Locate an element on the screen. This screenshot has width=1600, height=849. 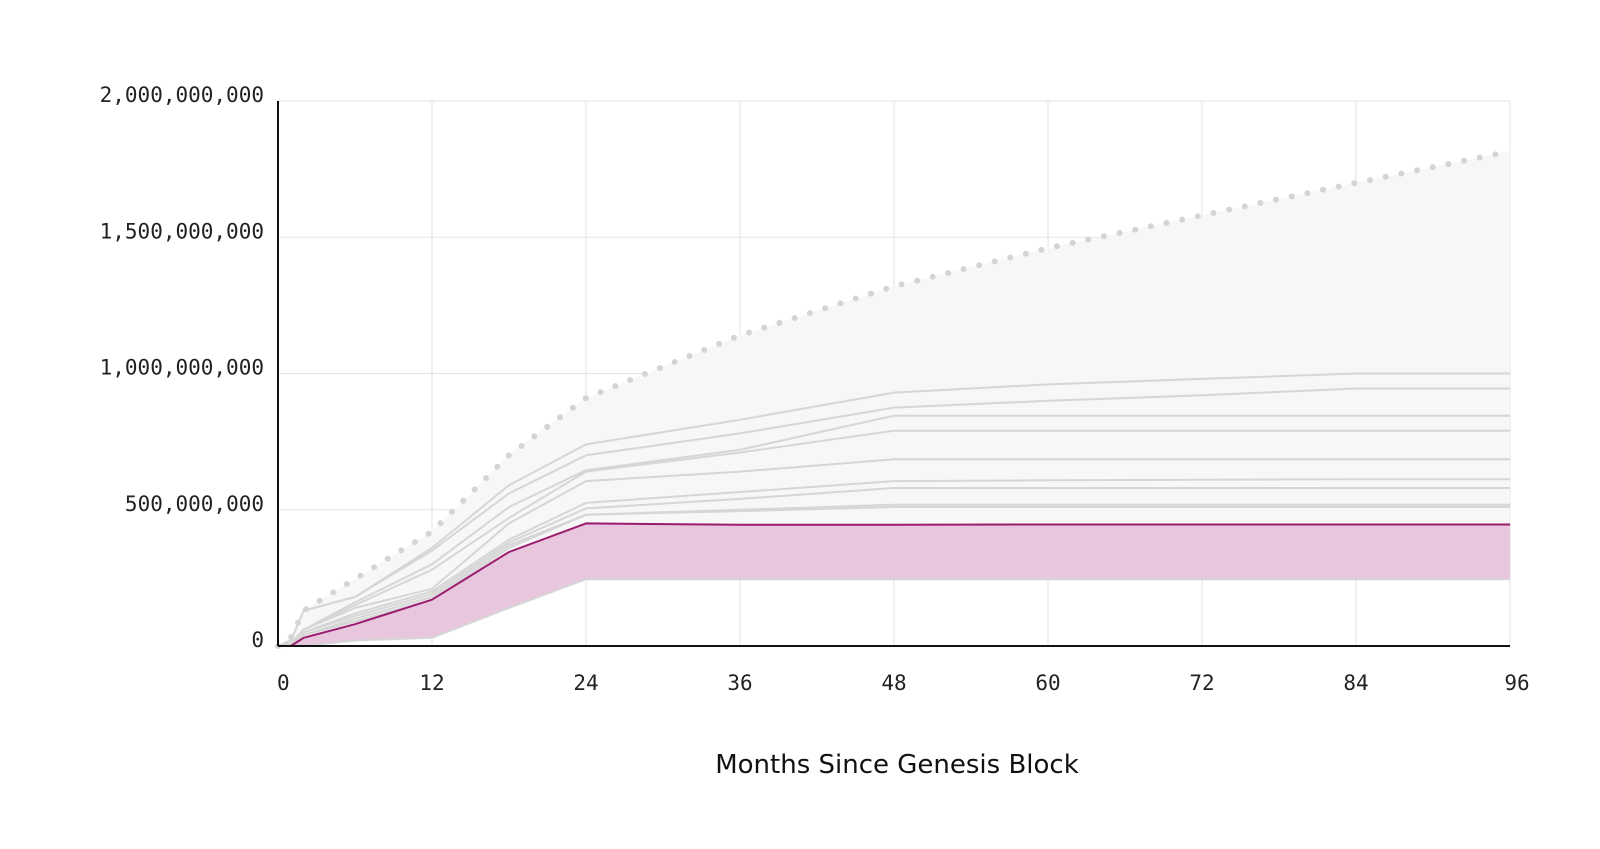
x-tick-label: 84 is located at coordinates (1355, 683).